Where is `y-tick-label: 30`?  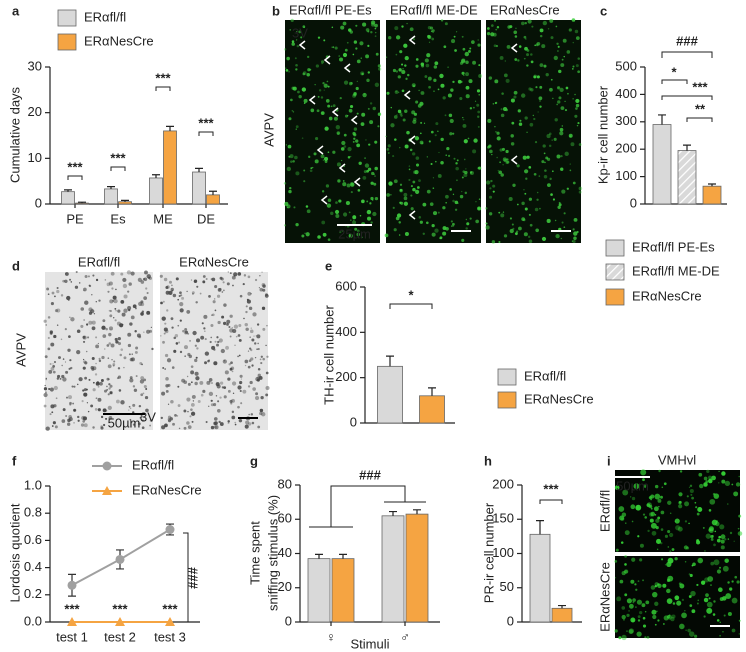 y-tick-label: 30 is located at coordinates (35, 65).